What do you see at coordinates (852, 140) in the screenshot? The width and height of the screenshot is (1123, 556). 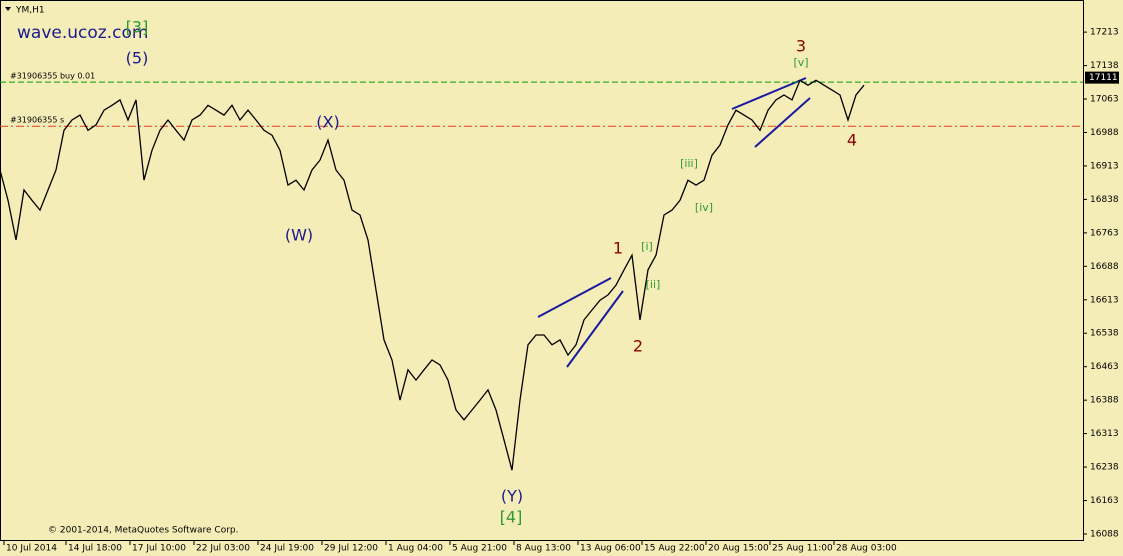 I see `wave-label: 4` at bounding box center [852, 140].